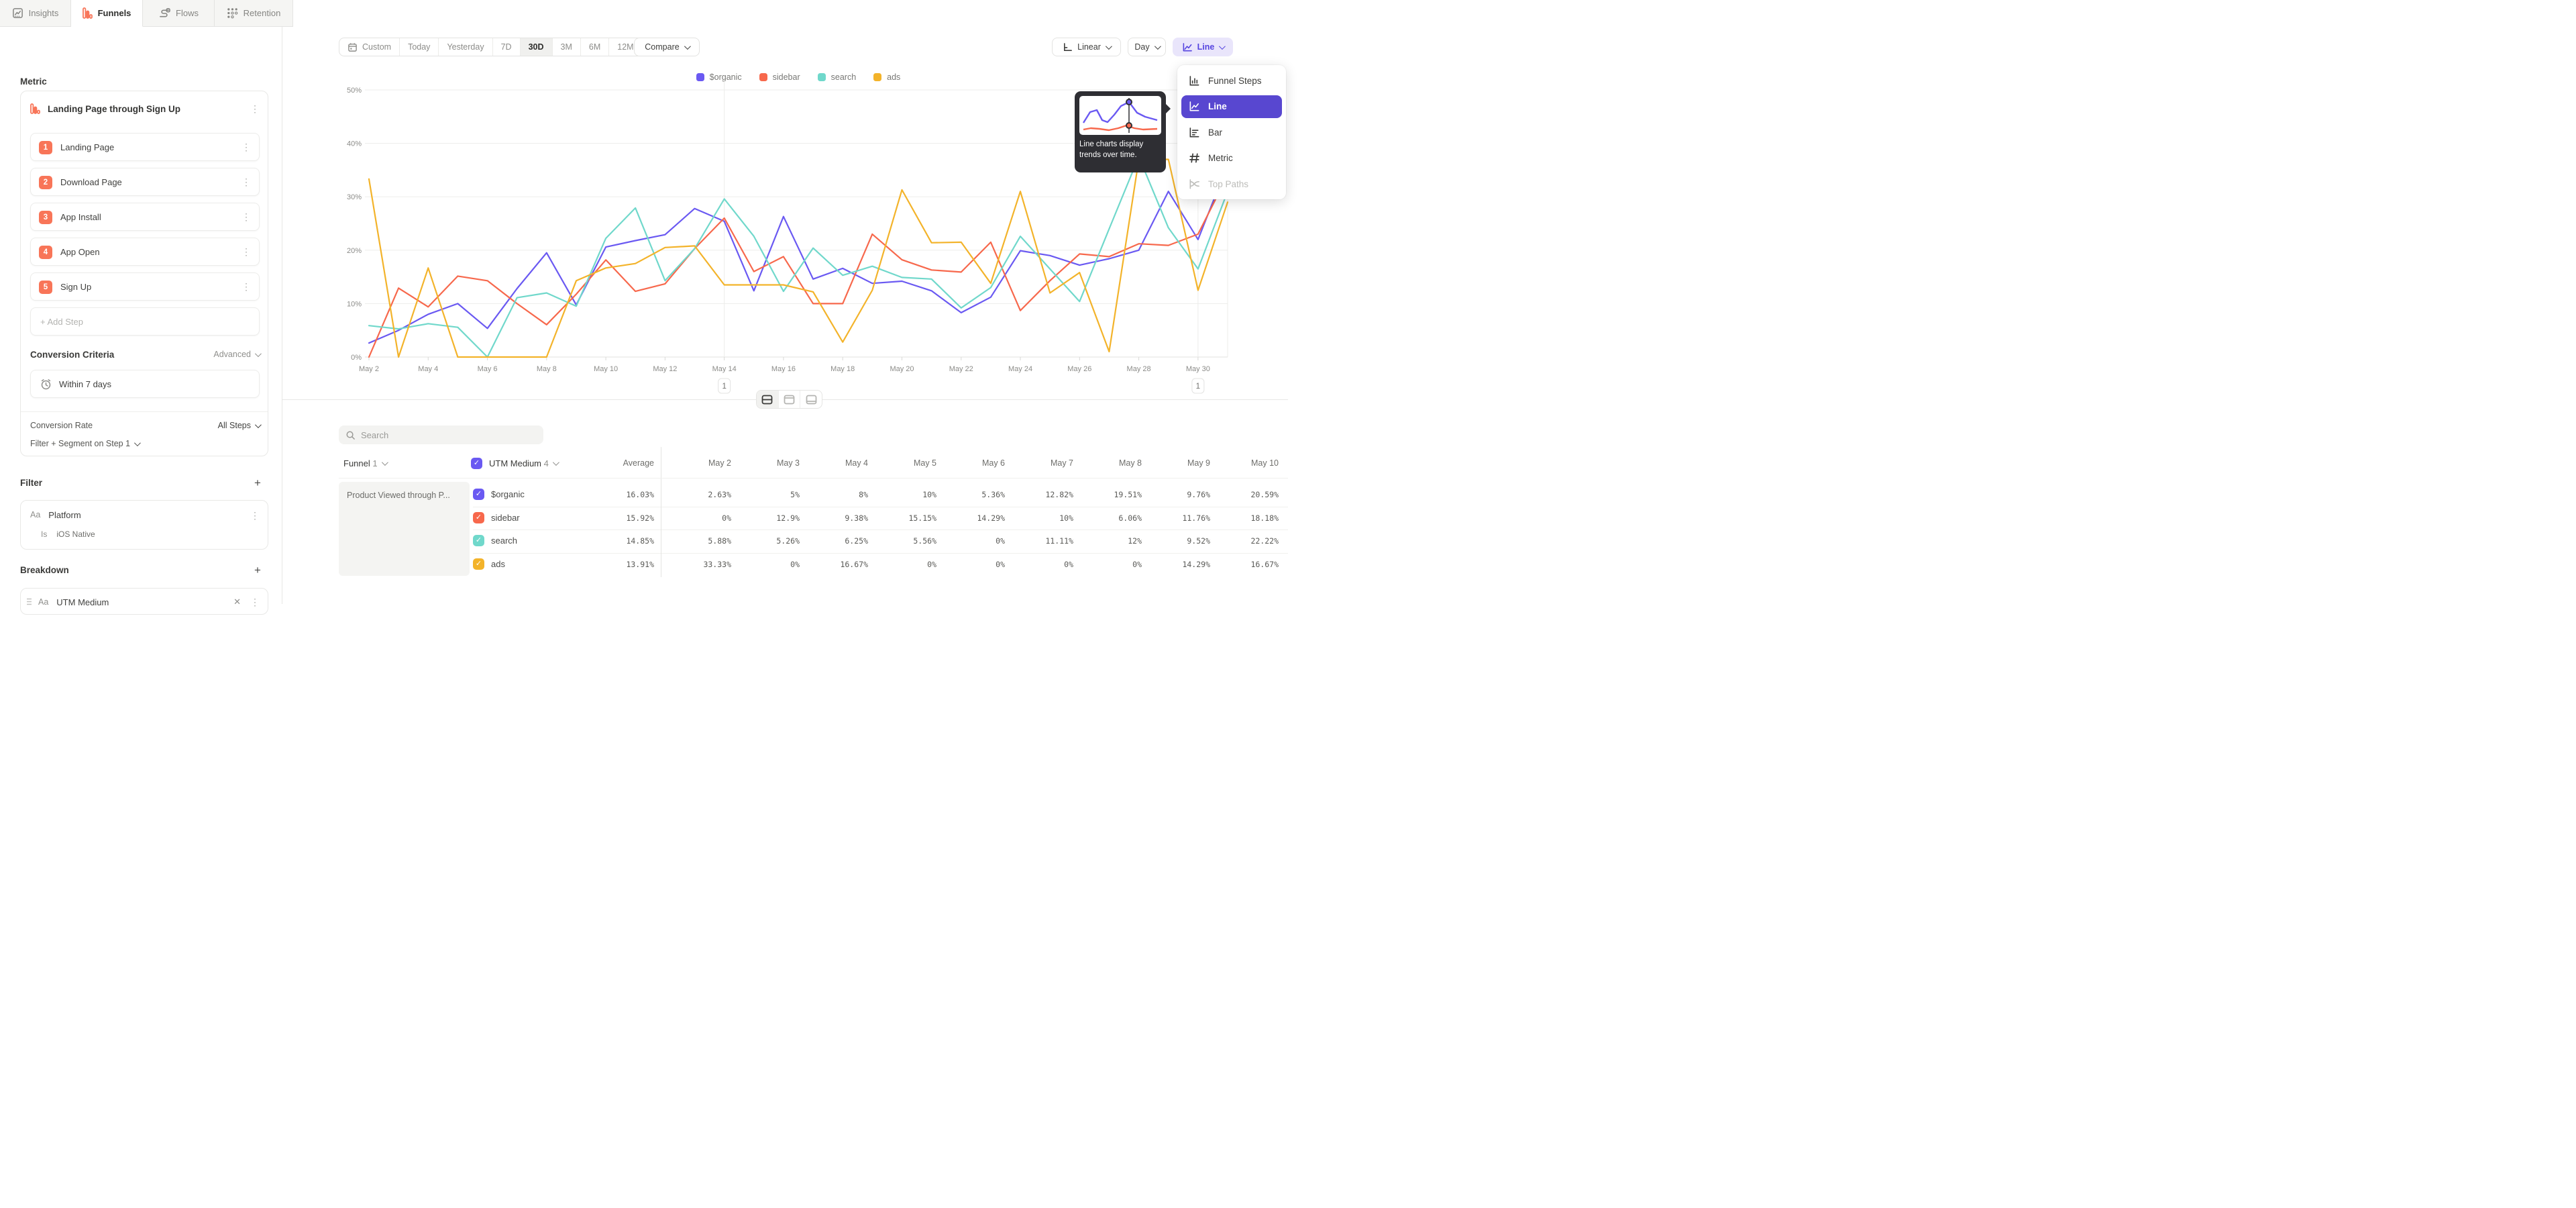  What do you see at coordinates (496, 517) in the screenshot?
I see `table-row-sidebar: ✓ sidebar` at bounding box center [496, 517].